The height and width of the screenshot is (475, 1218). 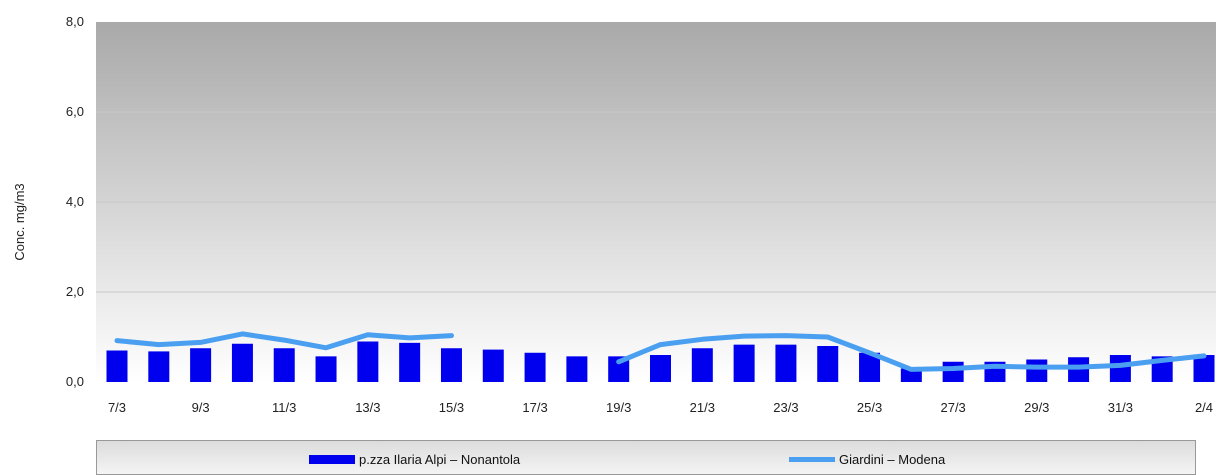 I want to click on line-swatch, so click(x=812, y=459).